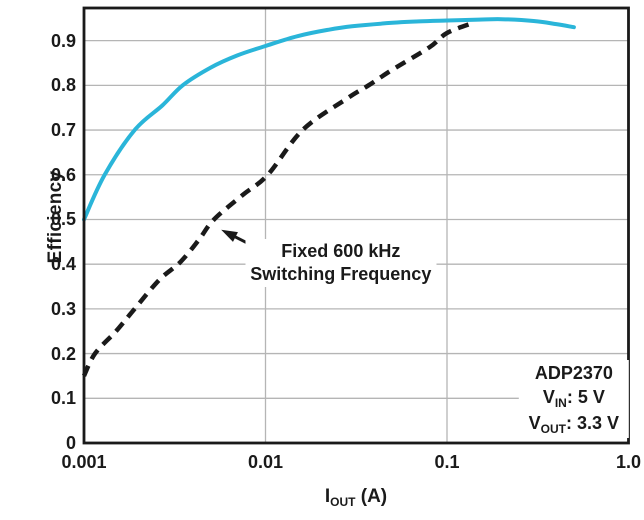  Describe the element at coordinates (327, 496) in the screenshot. I see `x-axis-title-symbol: I` at that location.